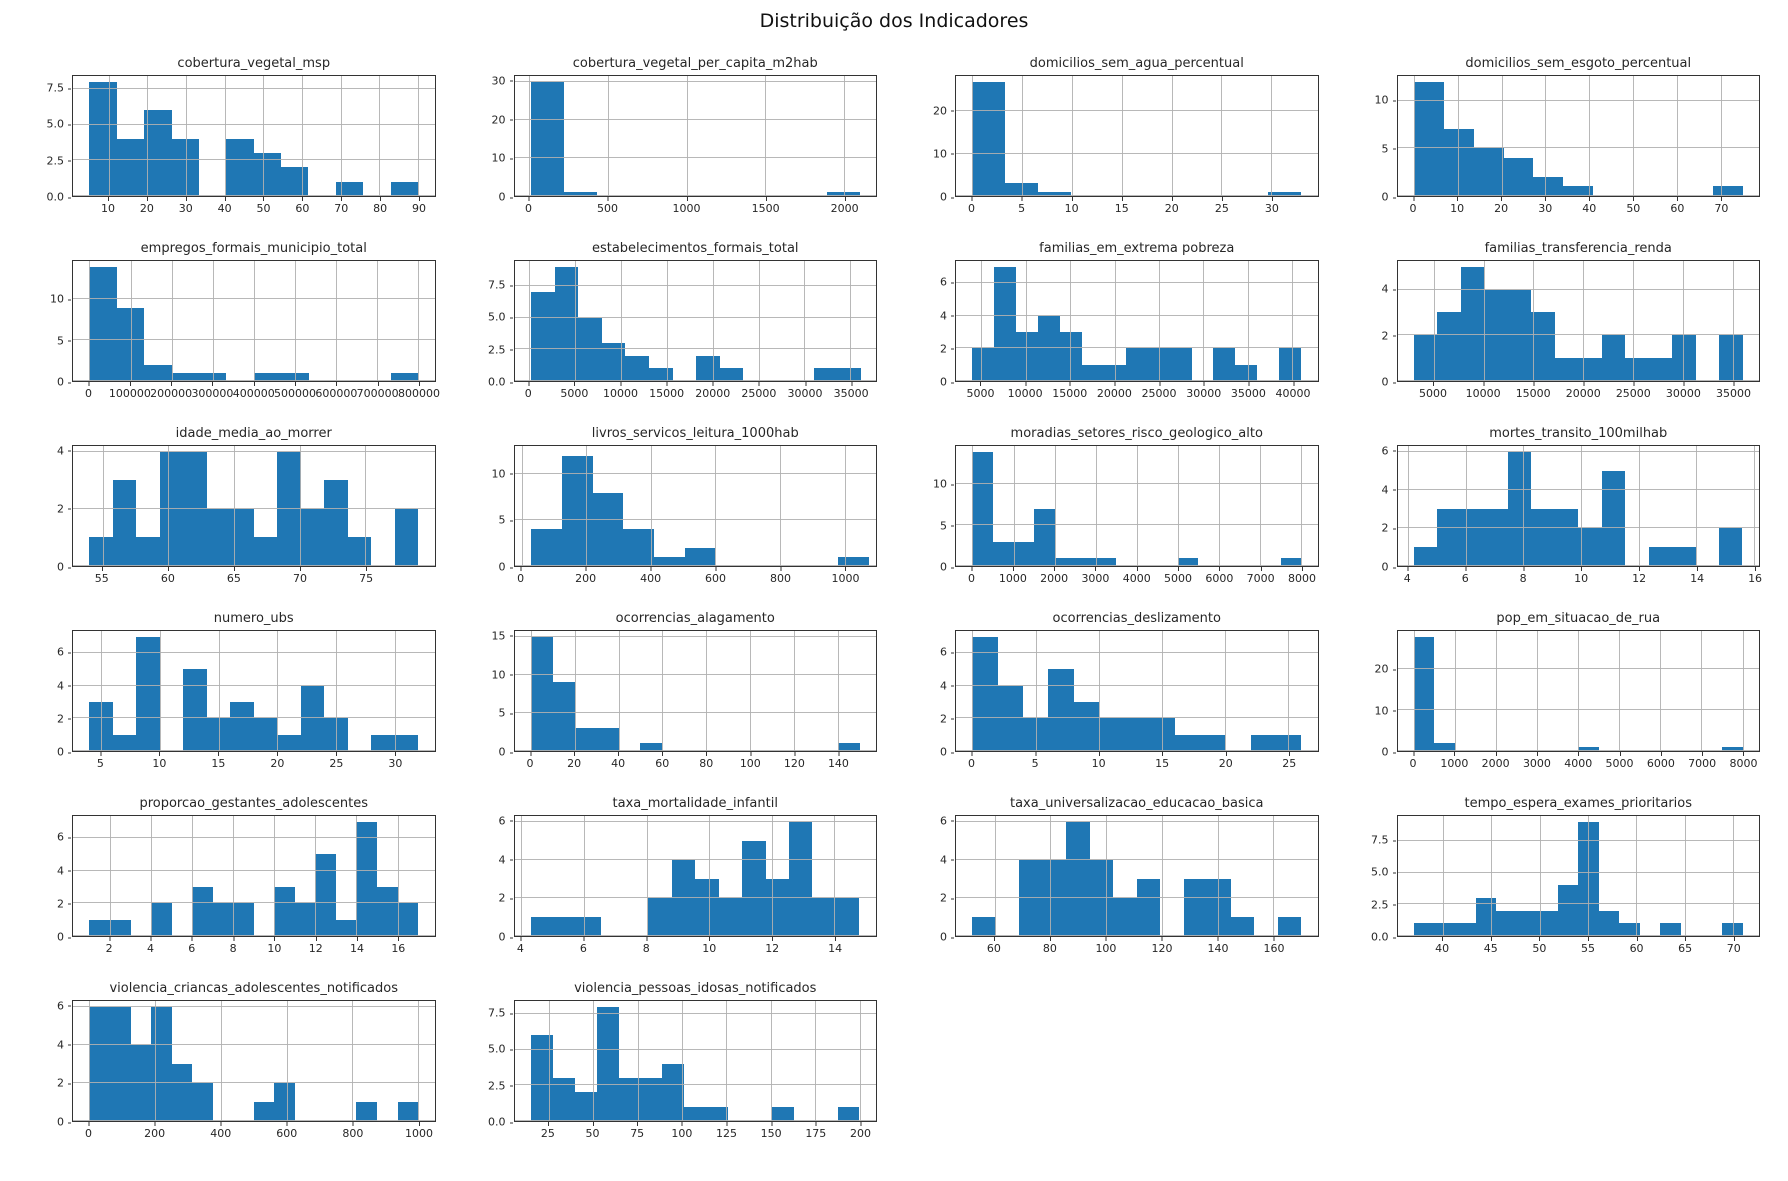  What do you see at coordinates (947, 525) in the screenshot?
I see `y-tick-label: 5` at bounding box center [947, 525].